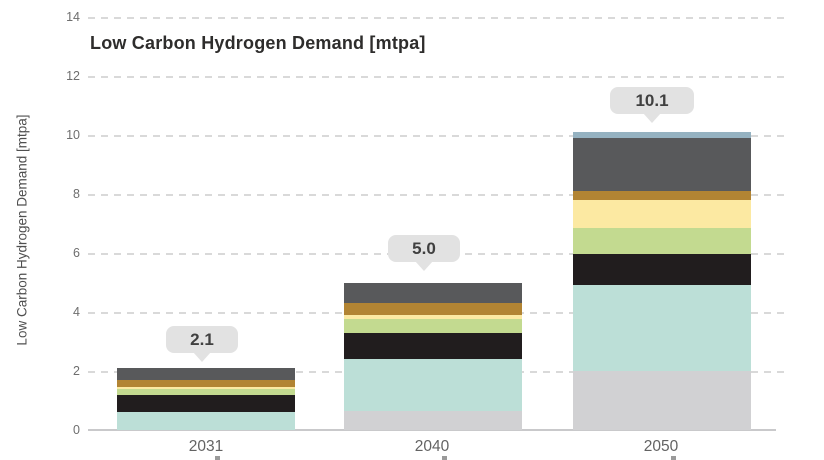 The width and height of the screenshot is (824, 460). I want to click on y-tick-label-0: 0, so click(76, 430).